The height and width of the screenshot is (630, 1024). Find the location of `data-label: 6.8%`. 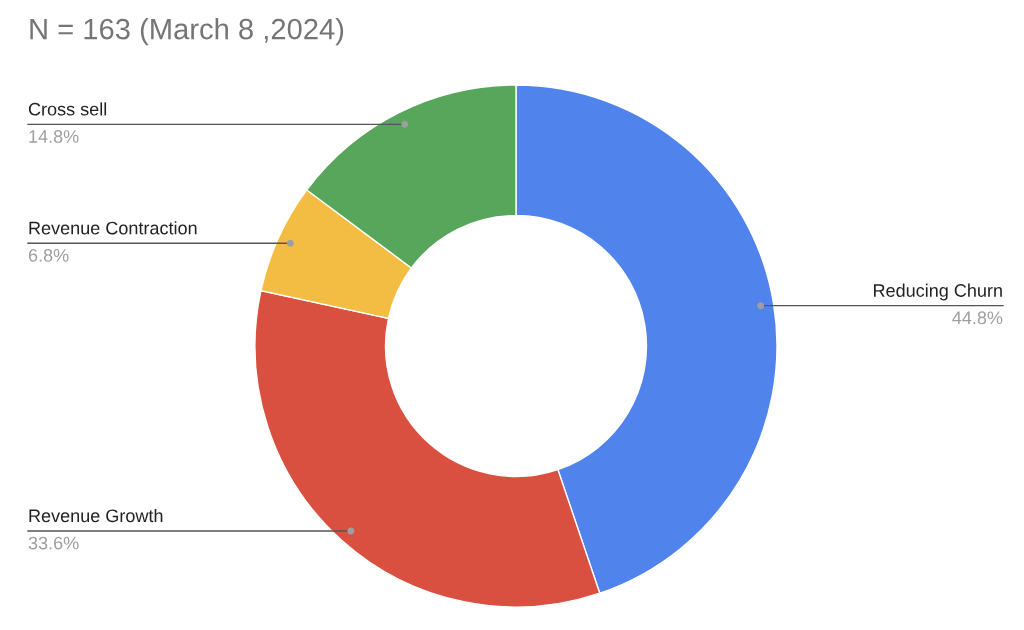

data-label: 6.8% is located at coordinates (48, 255).